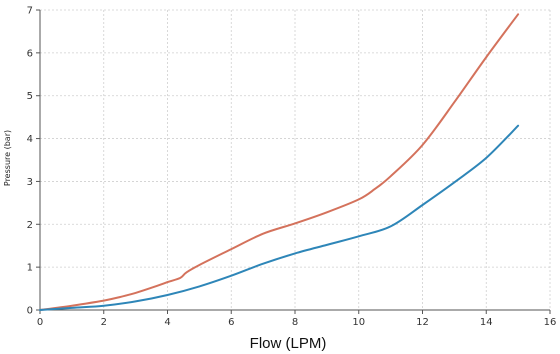 The image size is (560, 354). Describe the element at coordinates (104, 322) in the screenshot. I see `x-tick-label: 2` at that location.